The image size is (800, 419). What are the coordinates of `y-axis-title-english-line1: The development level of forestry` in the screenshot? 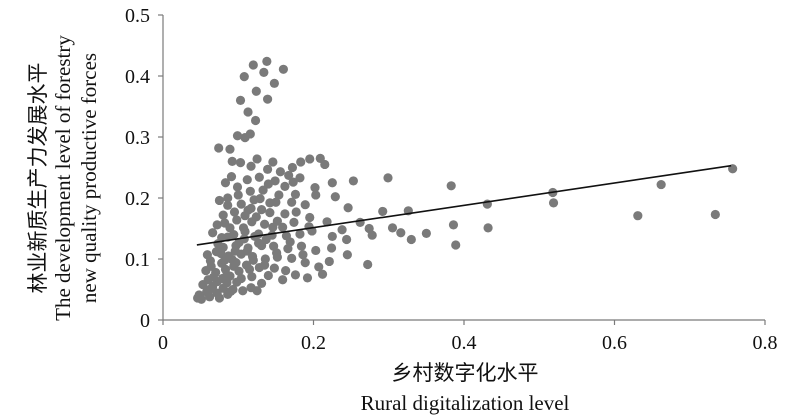 It's located at (63, 178).